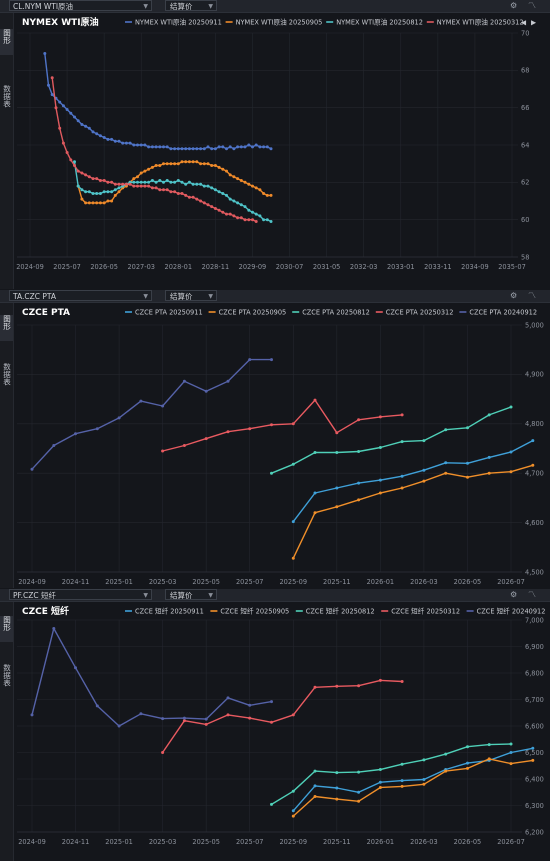  What do you see at coordinates (7, 731) in the screenshot?
I see `sidebar: 图形 数据表` at bounding box center [7, 731].